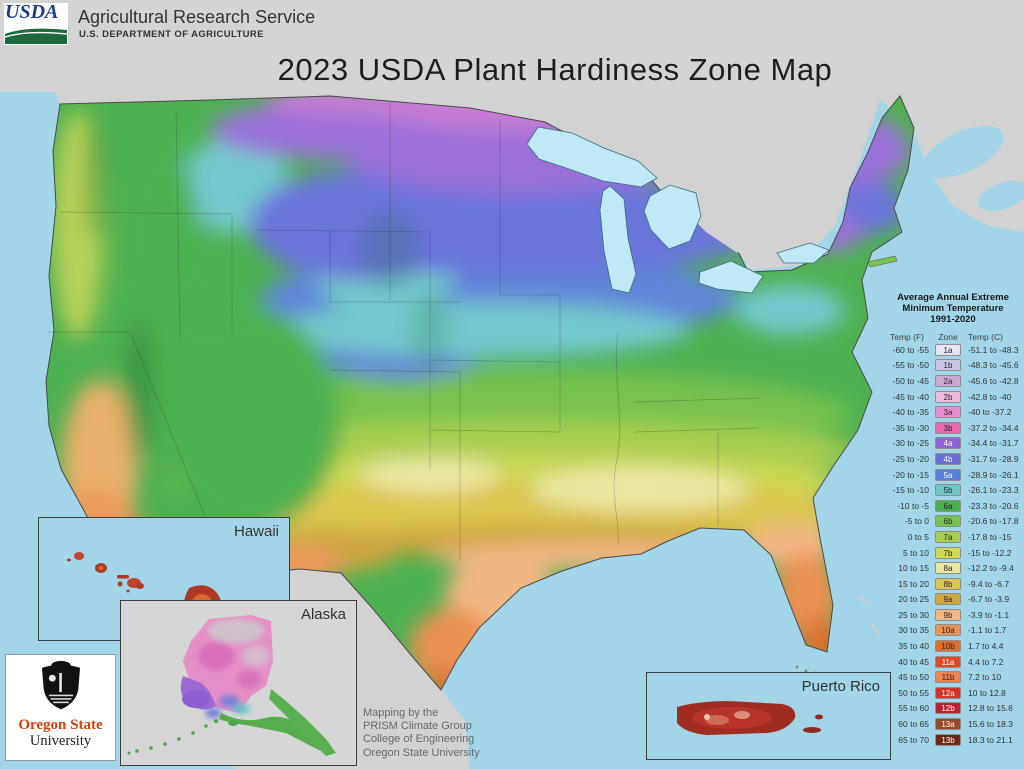 The width and height of the screenshot is (1024, 769). Describe the element at coordinates (987, 692) in the screenshot. I see `legend-temp-c: 10 to 12.8` at that location.